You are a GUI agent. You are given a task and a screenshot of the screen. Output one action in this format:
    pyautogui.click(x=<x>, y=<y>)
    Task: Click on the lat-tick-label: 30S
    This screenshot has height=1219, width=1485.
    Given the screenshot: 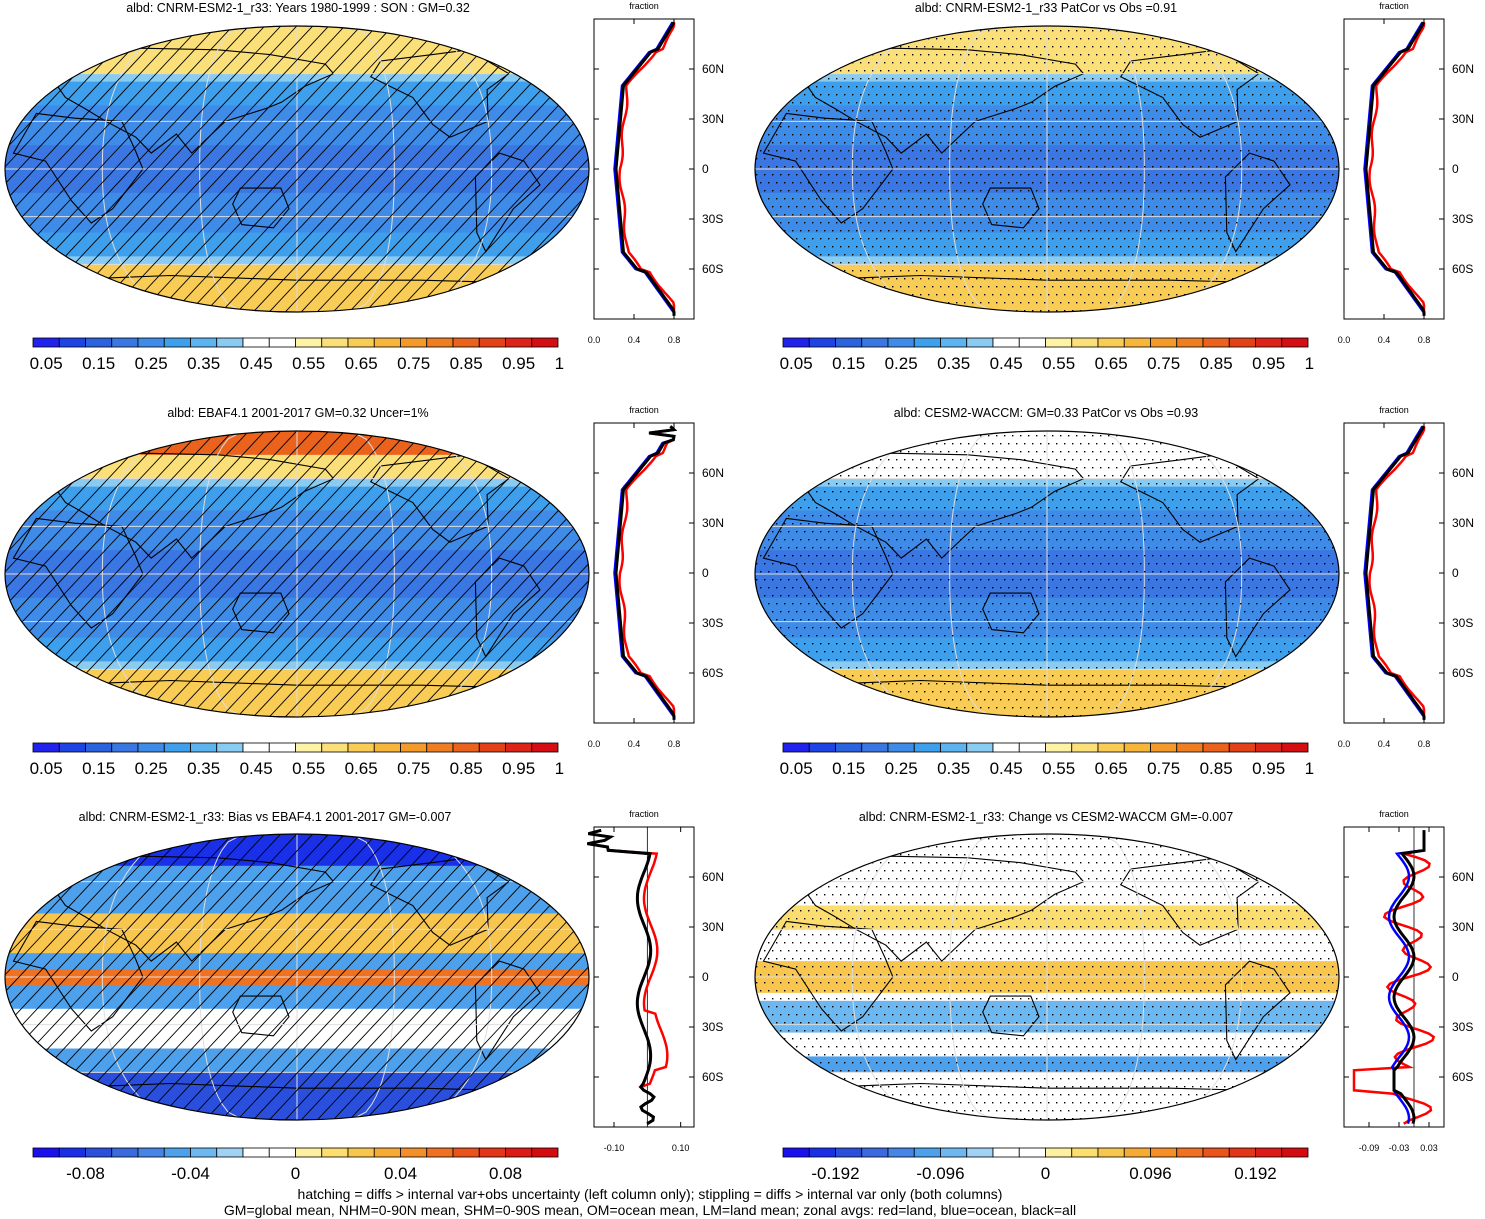 What is the action you would take?
    pyautogui.click(x=1462, y=219)
    